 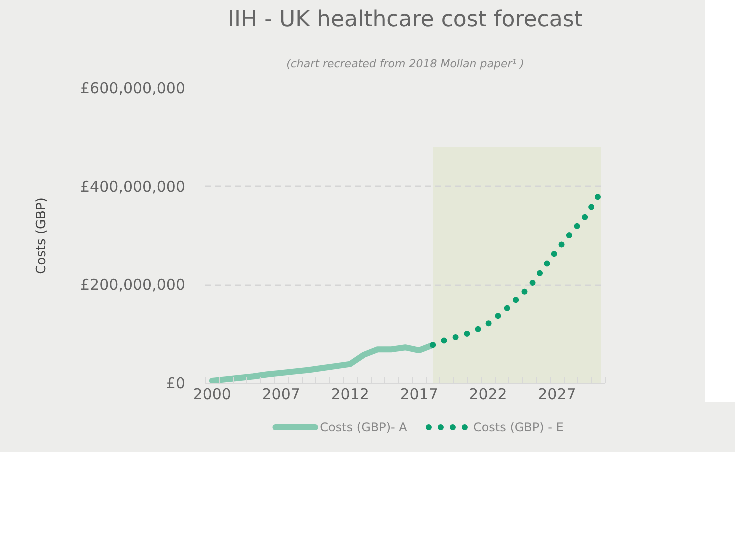 I want to click on legend-label: Costs (GBP)- A, so click(x=364, y=427).